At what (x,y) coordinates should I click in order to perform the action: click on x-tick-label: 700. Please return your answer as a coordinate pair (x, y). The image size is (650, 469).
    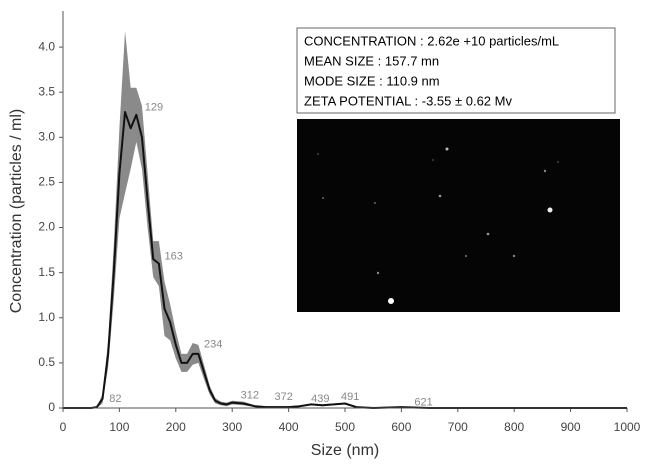
    Looking at the image, I should click on (458, 427).